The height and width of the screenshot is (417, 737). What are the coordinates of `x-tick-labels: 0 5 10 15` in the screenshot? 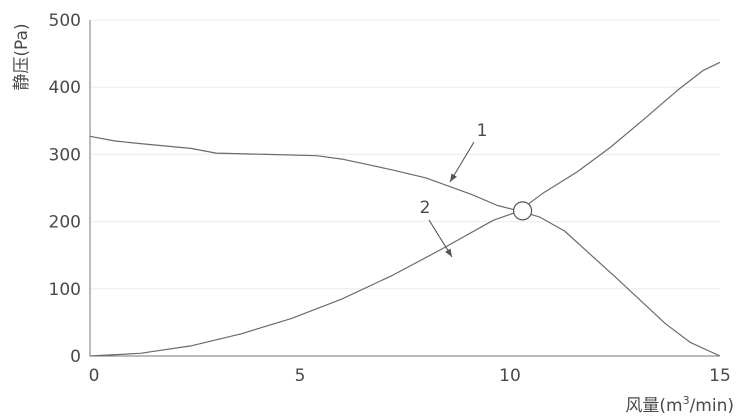 It's located at (410, 376).